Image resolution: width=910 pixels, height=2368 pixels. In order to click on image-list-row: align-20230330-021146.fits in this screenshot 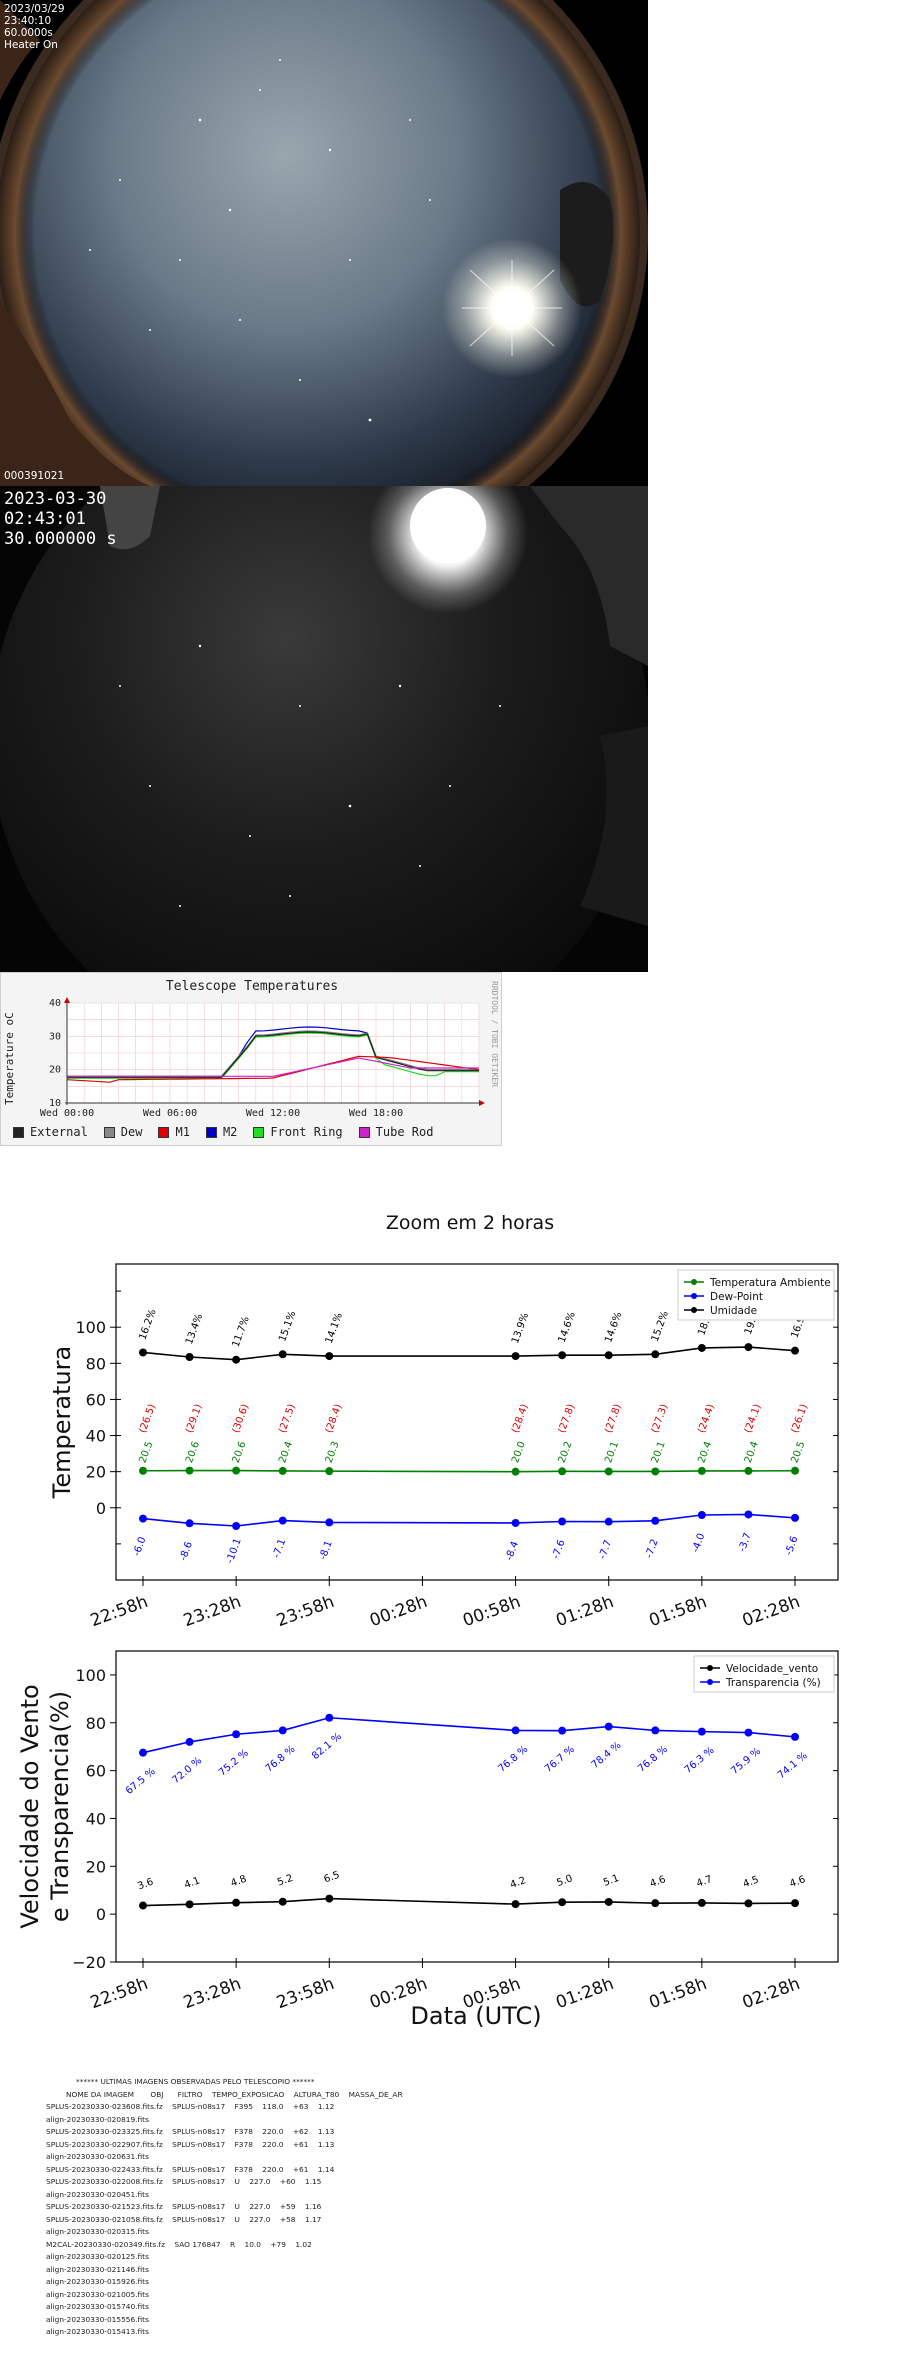, I will do `click(97, 2269)`.